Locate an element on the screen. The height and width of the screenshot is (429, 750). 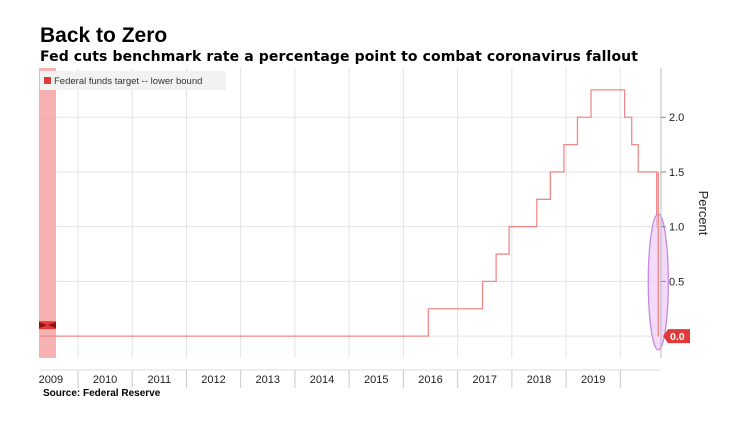
last-value-badge is located at coordinates (676, 336).